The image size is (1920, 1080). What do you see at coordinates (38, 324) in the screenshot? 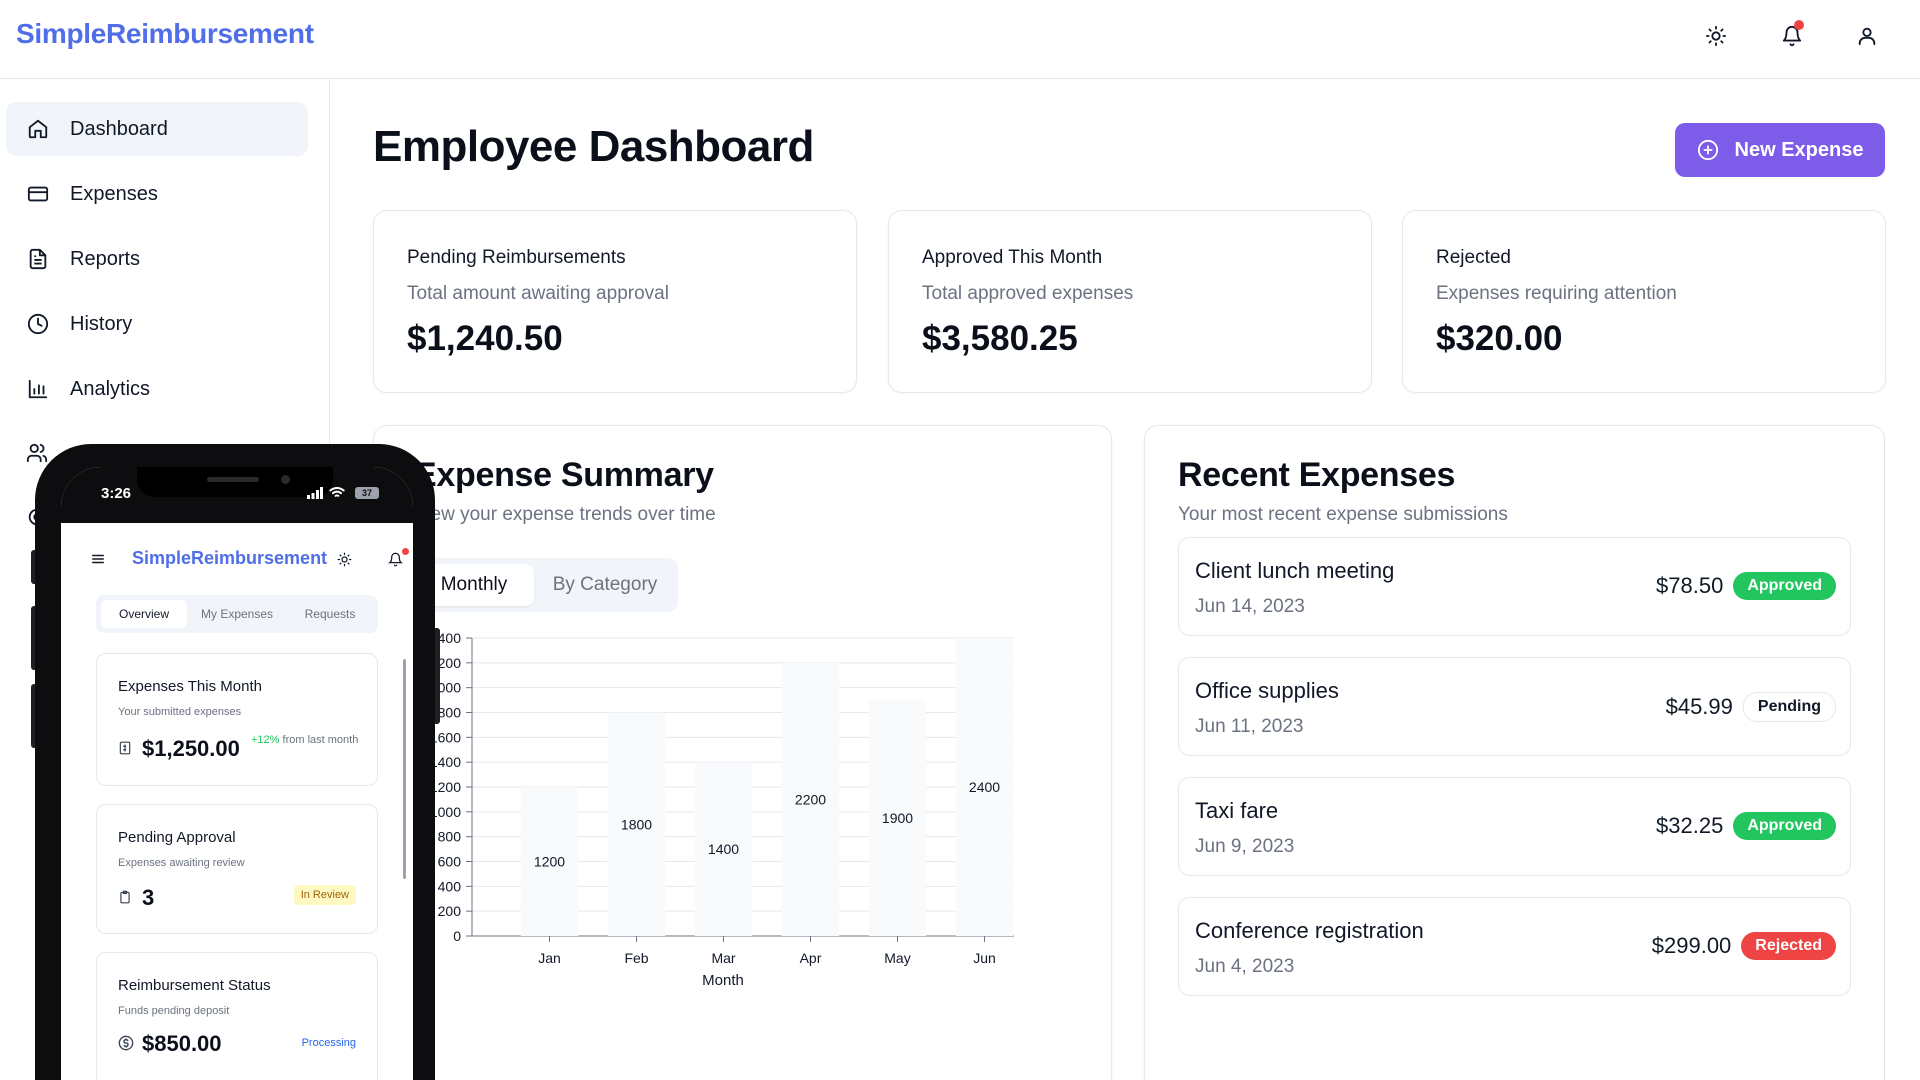
I see `clock-icon` at bounding box center [38, 324].